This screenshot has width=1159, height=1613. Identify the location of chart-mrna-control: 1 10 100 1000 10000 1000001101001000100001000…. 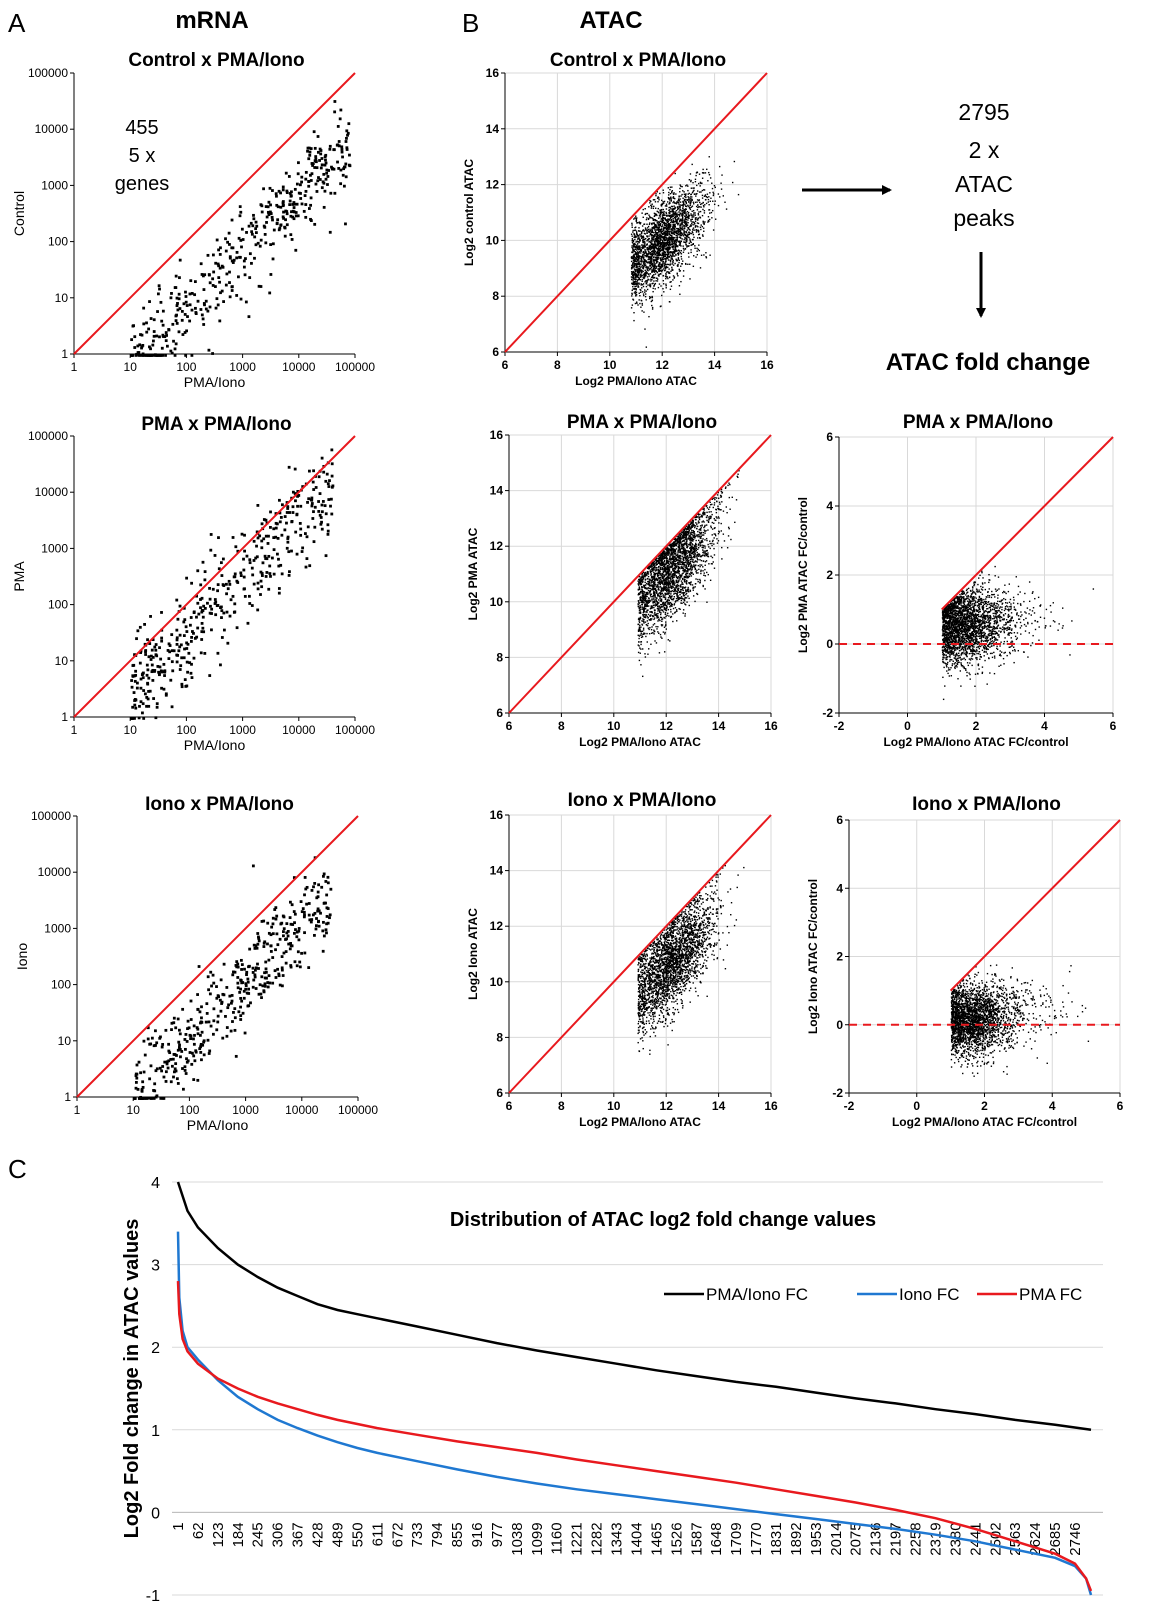
(193, 220).